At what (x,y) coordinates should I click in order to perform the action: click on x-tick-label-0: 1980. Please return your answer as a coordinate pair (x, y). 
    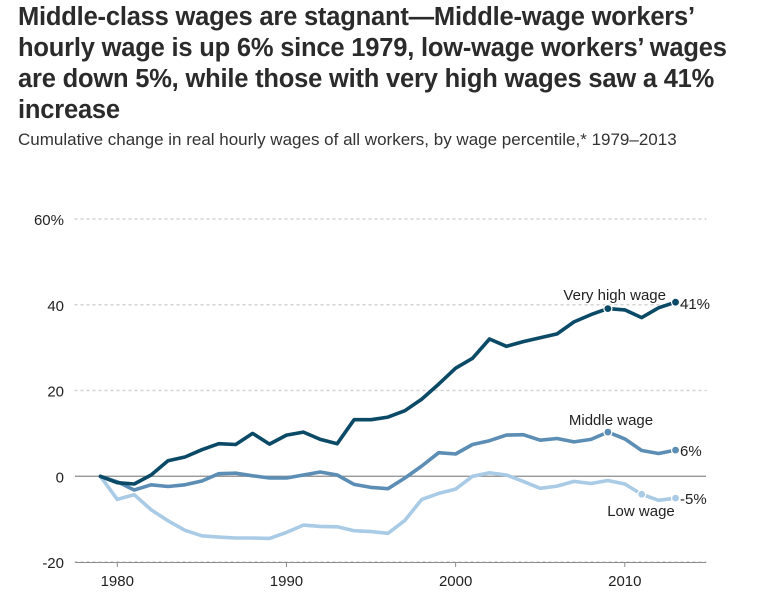
    Looking at the image, I should click on (117, 581).